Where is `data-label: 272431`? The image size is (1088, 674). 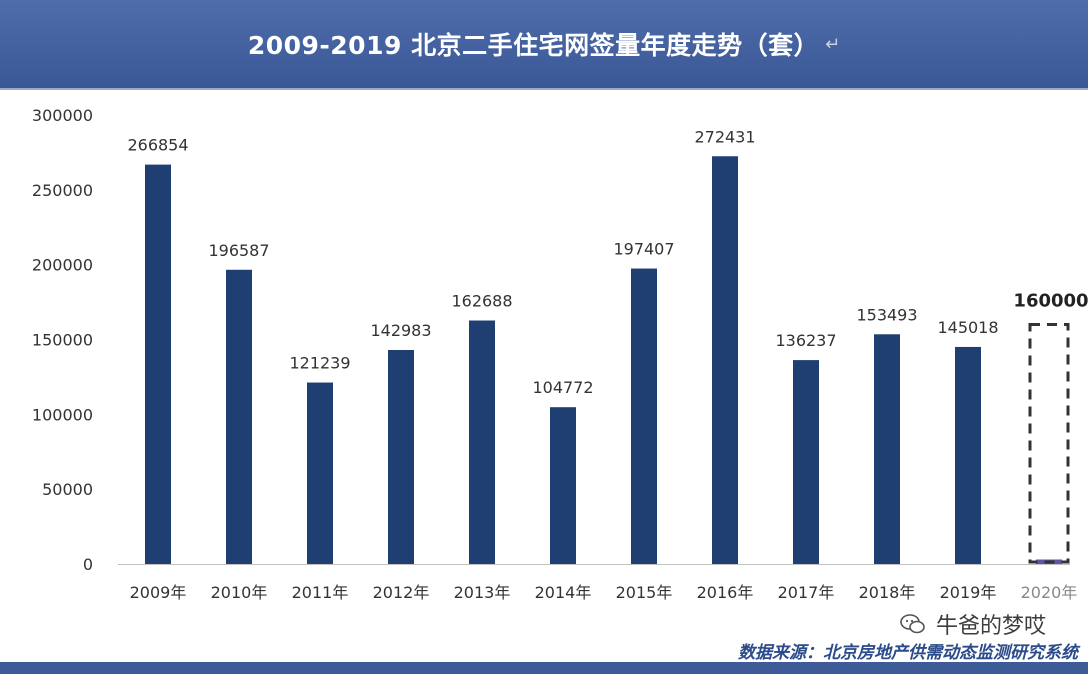
data-label: 272431 is located at coordinates (724, 136).